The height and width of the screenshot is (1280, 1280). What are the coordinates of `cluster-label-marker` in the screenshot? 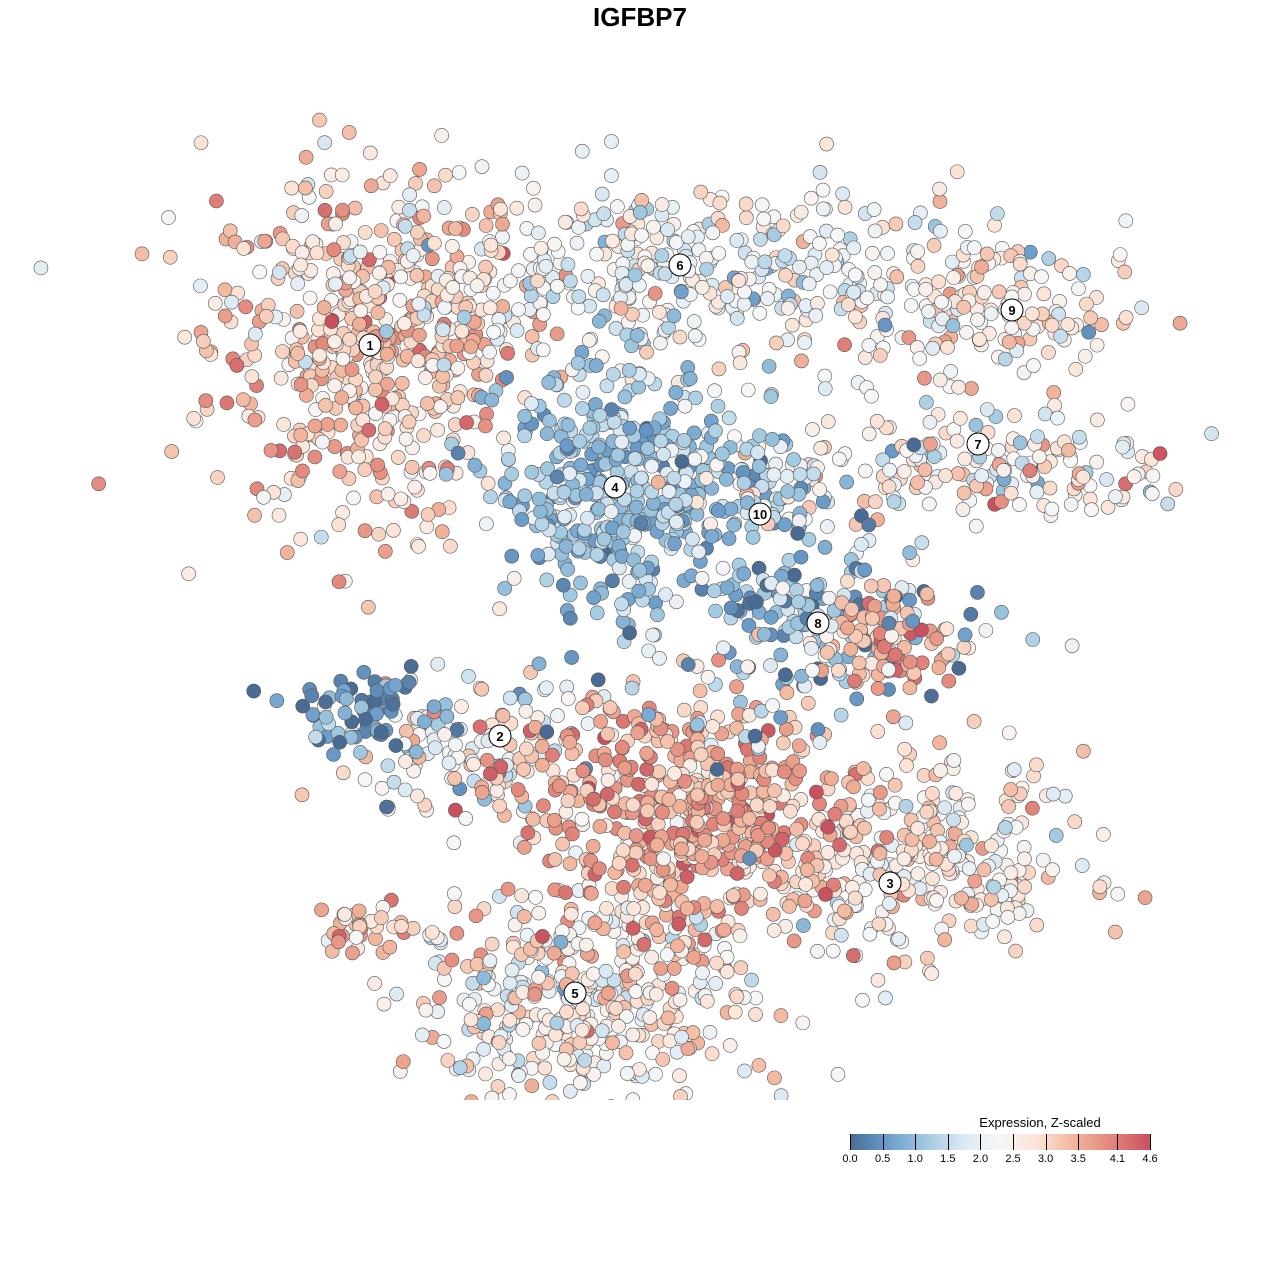 It's located at (978, 444).